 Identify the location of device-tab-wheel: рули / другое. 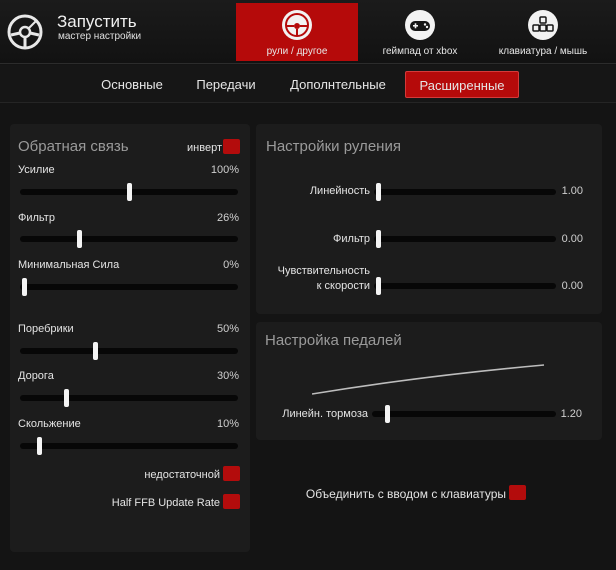
(297, 32).